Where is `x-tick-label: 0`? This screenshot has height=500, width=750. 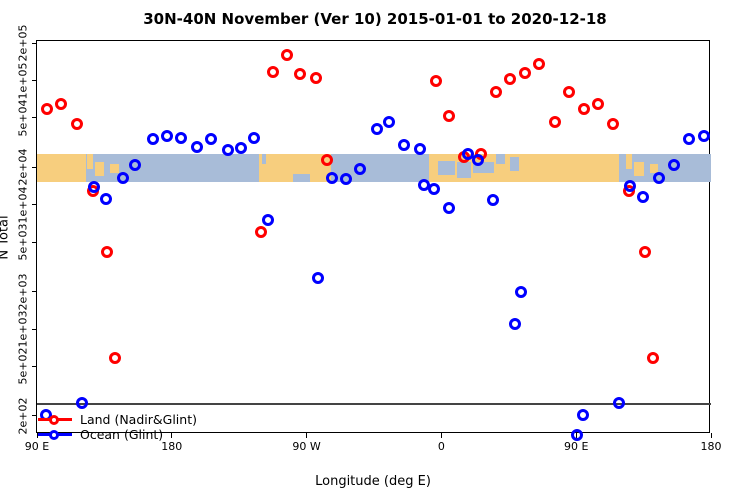
x-tick-label: 0 is located at coordinates (441, 446).